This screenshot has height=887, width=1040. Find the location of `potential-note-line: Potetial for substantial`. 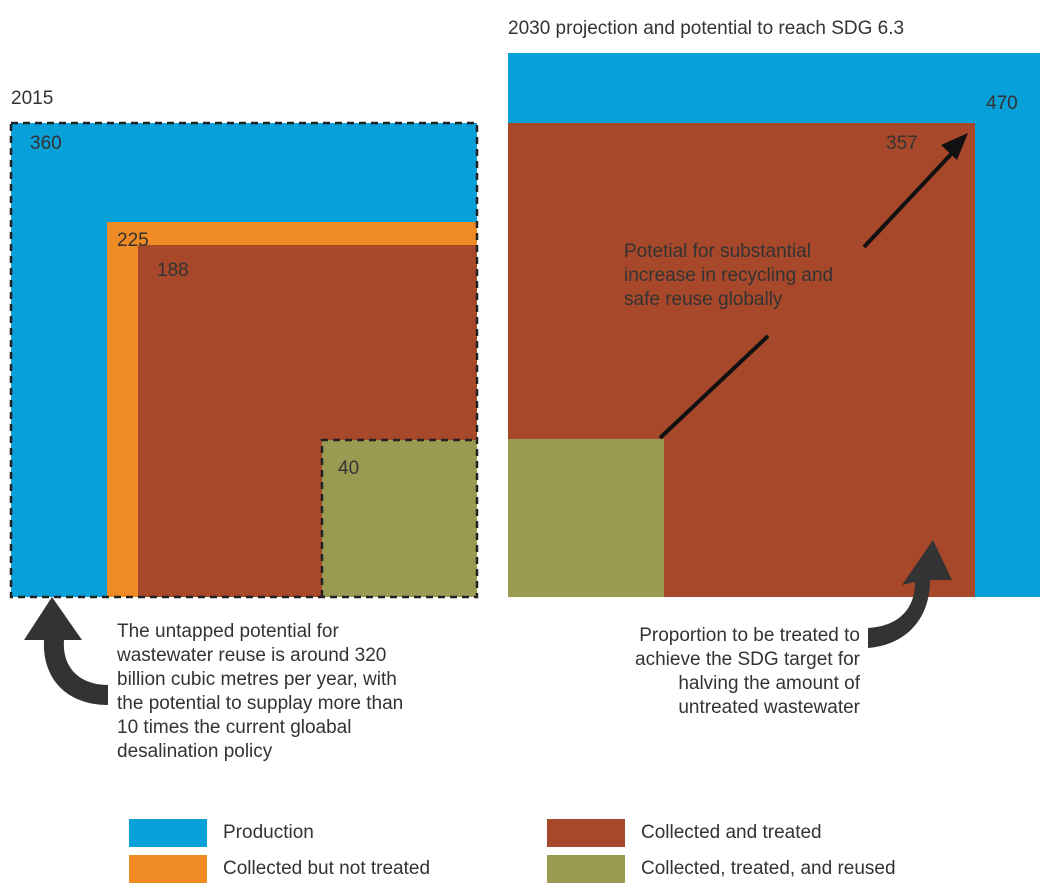

potential-note-line: Potetial for substantial is located at coordinates (717, 251).